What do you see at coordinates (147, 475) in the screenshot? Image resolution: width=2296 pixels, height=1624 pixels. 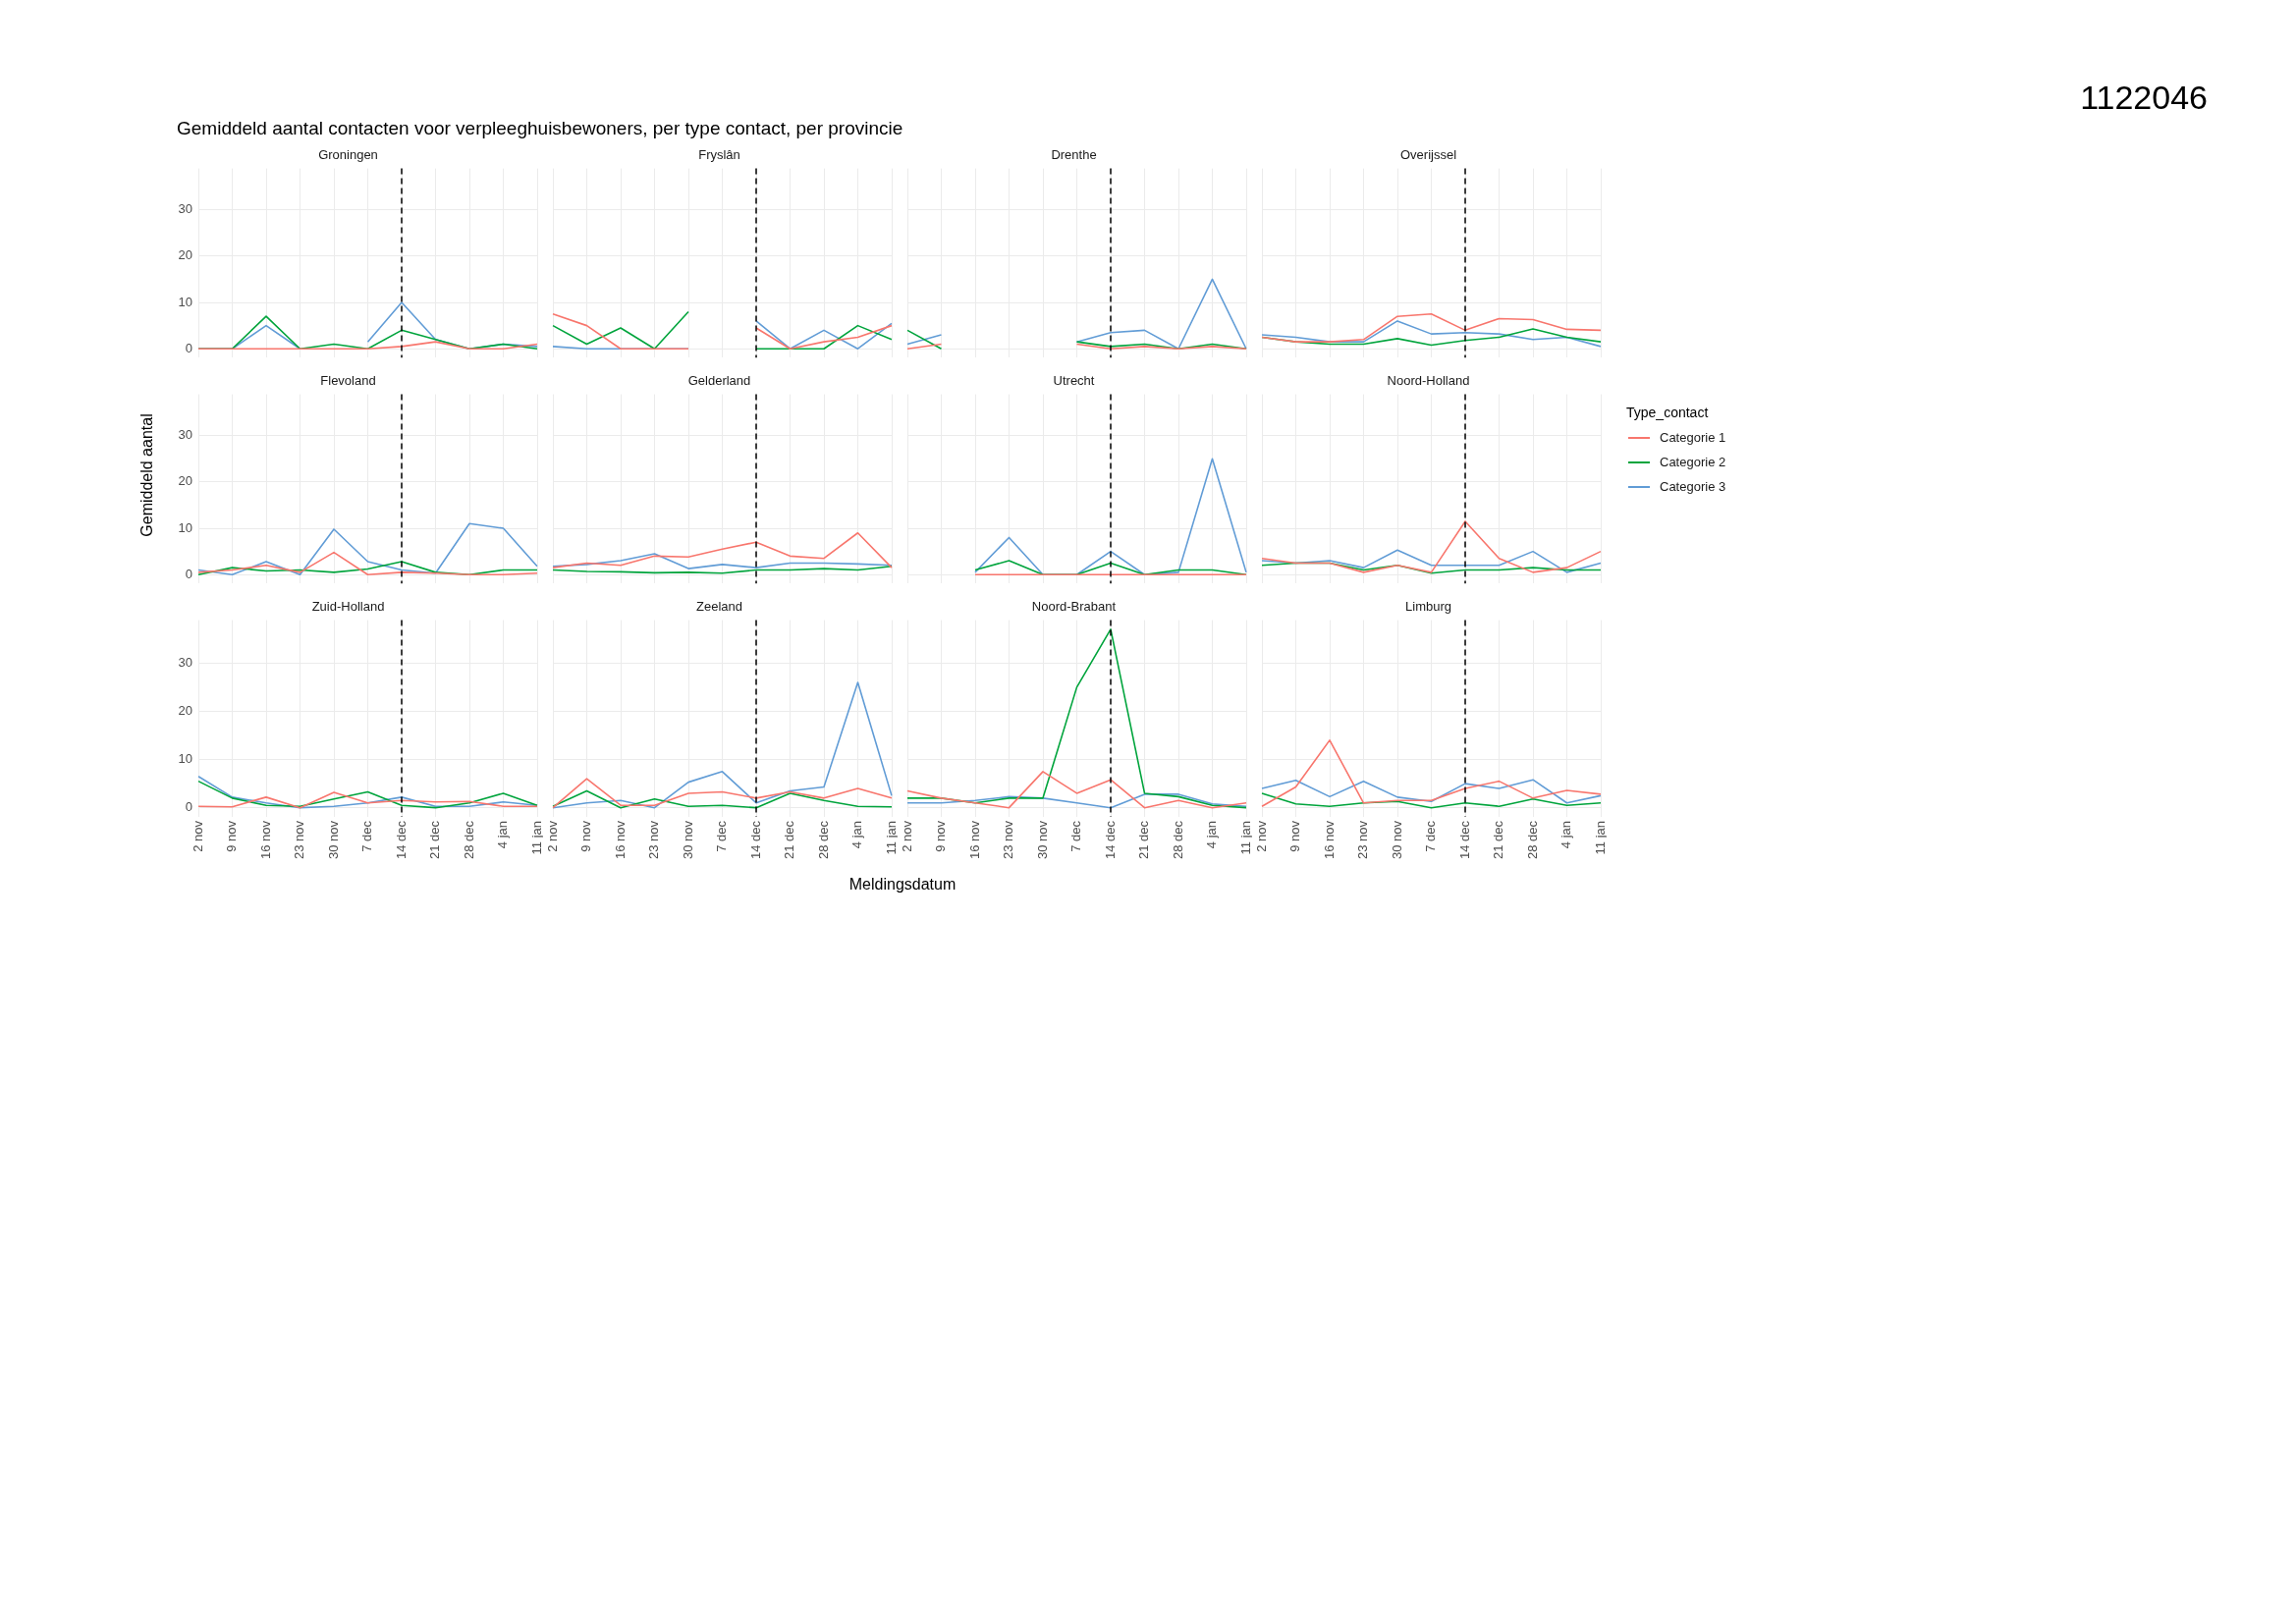 I see `y-axis-title: Gemiddeld aantal` at bounding box center [147, 475].